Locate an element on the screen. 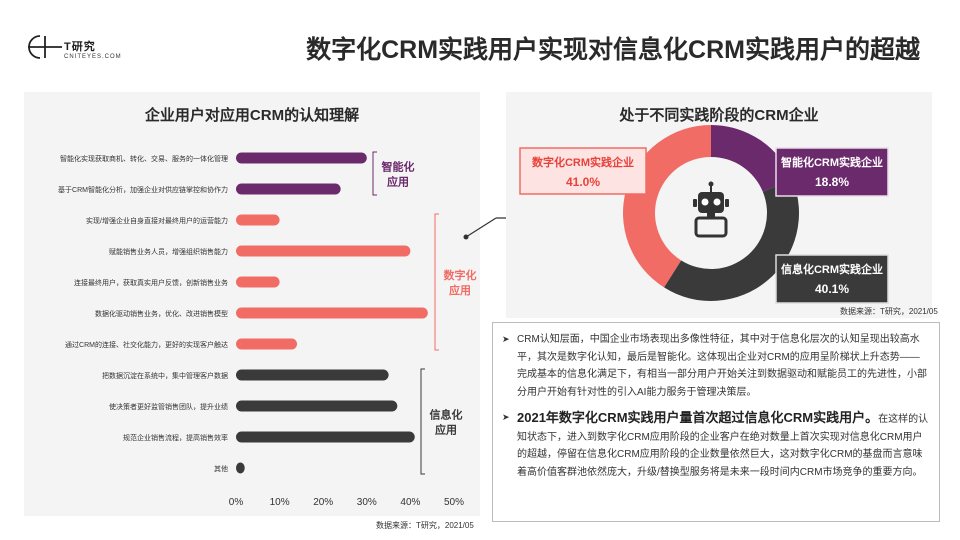 This screenshot has width=960, height=540. bar-category-label: 连接最终用户，获取真实用户反馈，创新销售业务 is located at coordinates (151, 282).